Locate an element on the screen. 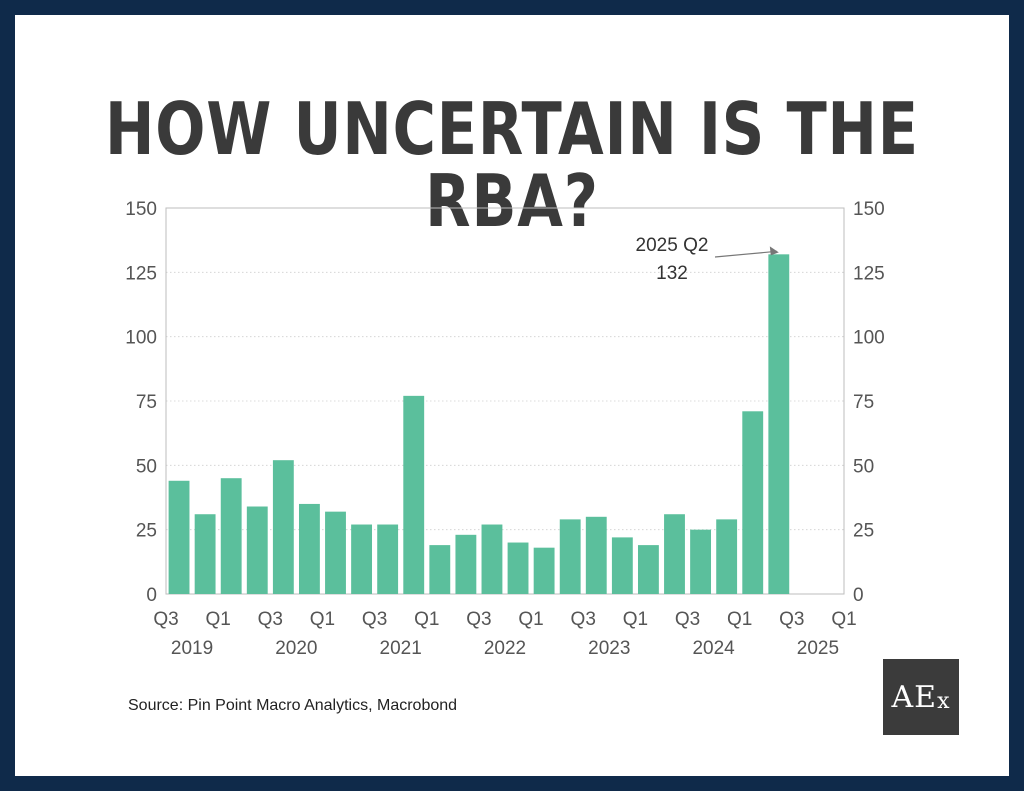  aex-logo: AE x is located at coordinates (921, 697).